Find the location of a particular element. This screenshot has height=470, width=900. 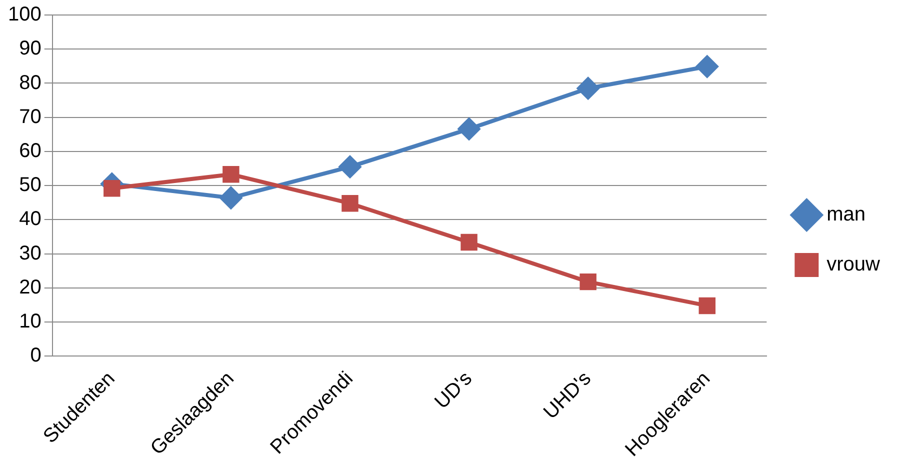

y-tick-label: 80 is located at coordinates (30, 83).